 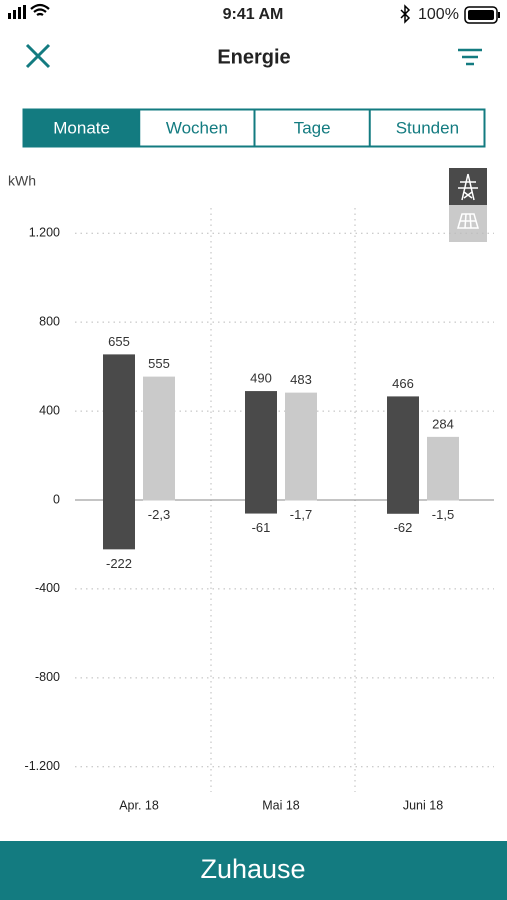 I want to click on value-label: -1,5, so click(x=443, y=514).